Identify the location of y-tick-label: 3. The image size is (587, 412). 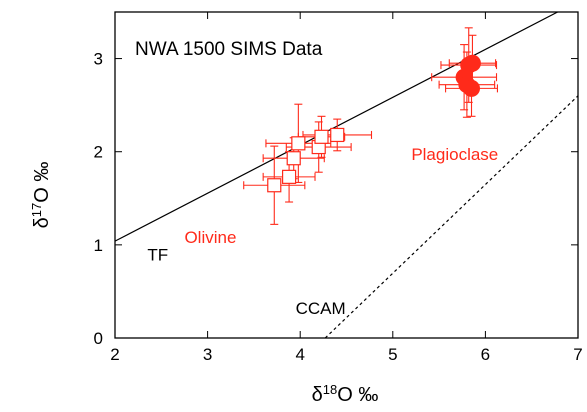
(98, 59).